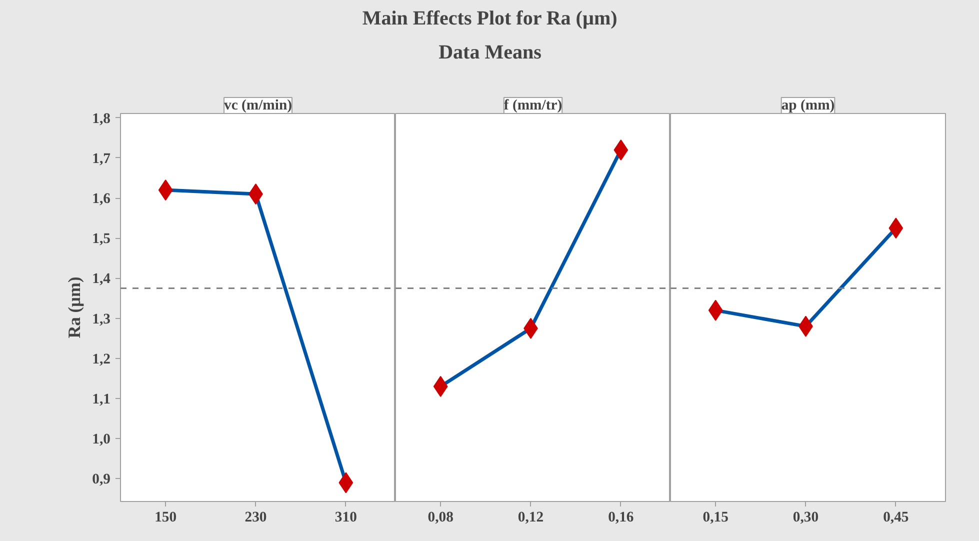 This screenshot has width=979, height=541. I want to click on y-tick-label: 1,4, so click(102, 279).